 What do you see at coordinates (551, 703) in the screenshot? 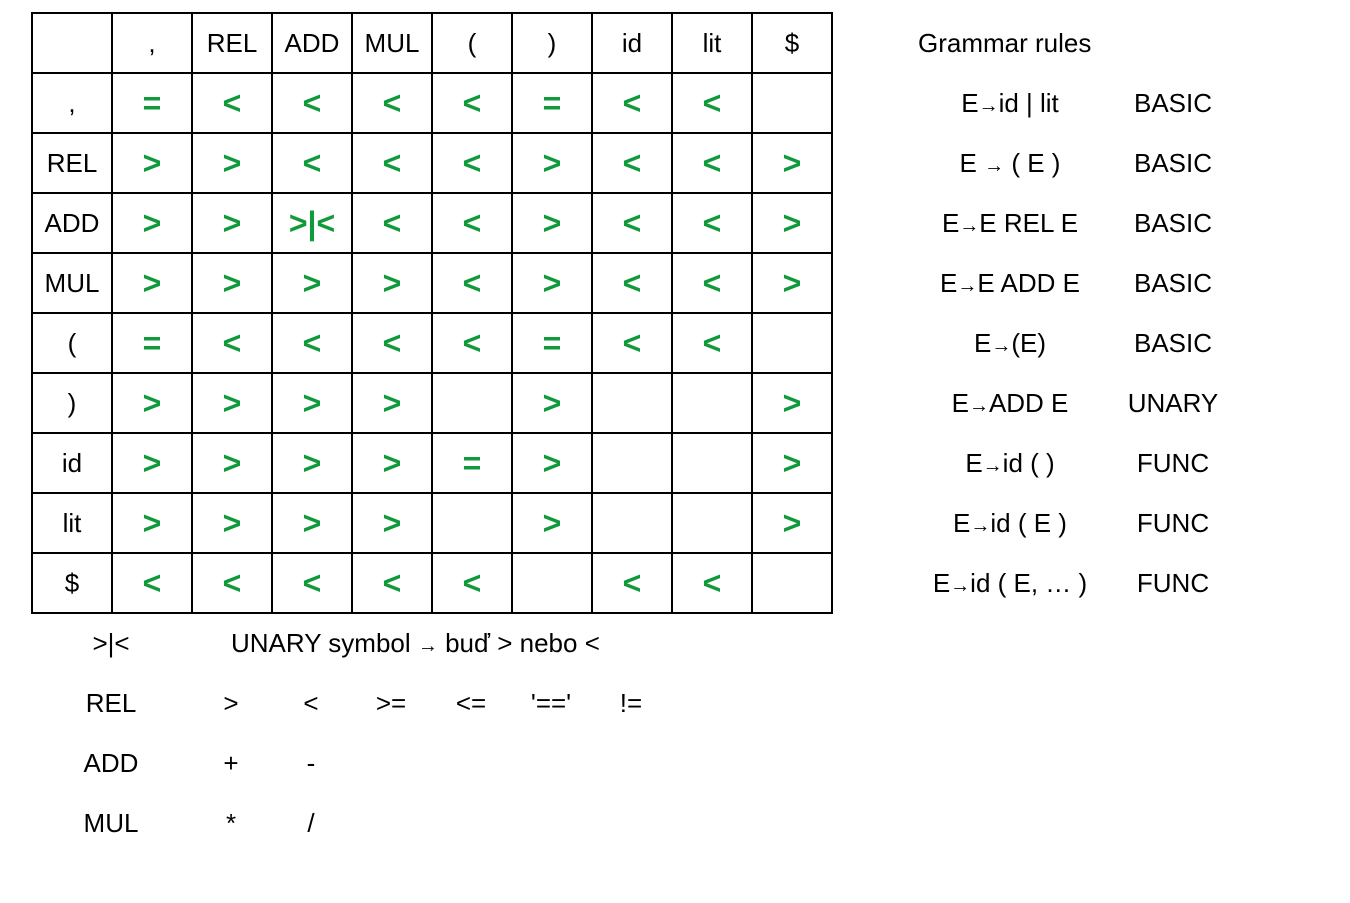
I see `operator-symbol: '=='` at bounding box center [551, 703].